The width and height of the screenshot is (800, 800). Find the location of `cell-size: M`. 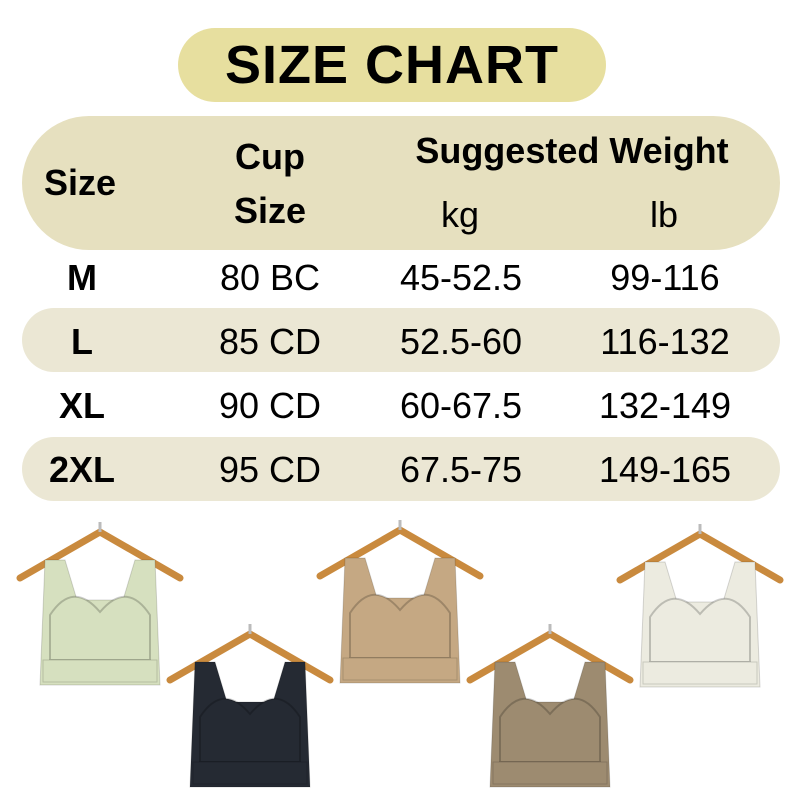

cell-size: M is located at coordinates (82, 277).